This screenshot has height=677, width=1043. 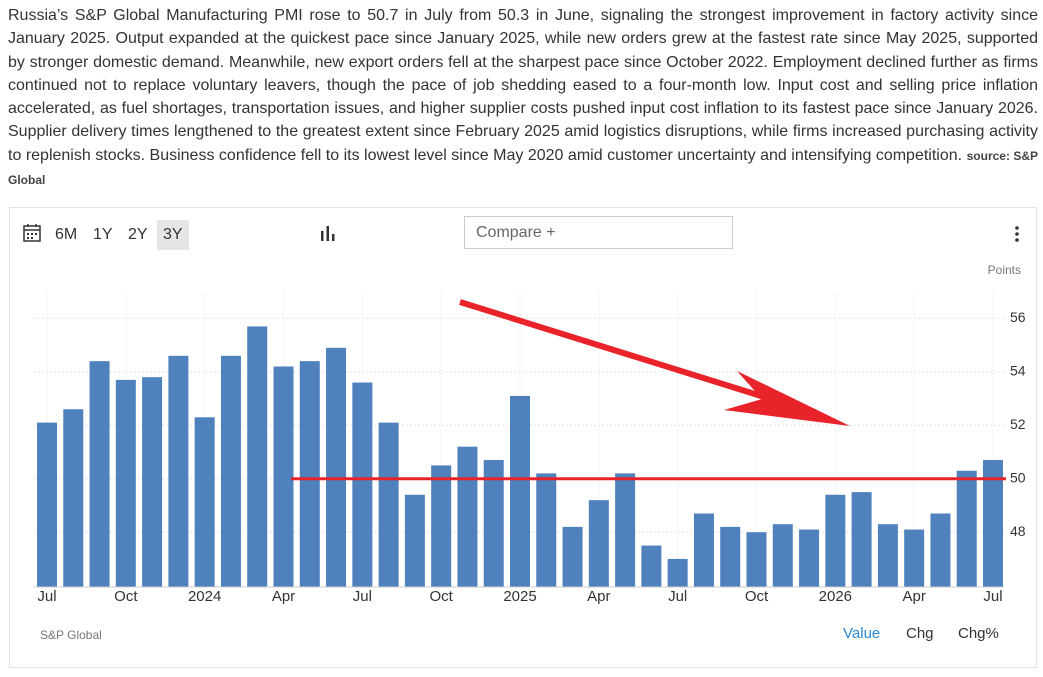 I want to click on range-button: 3Y, so click(x=173, y=235).